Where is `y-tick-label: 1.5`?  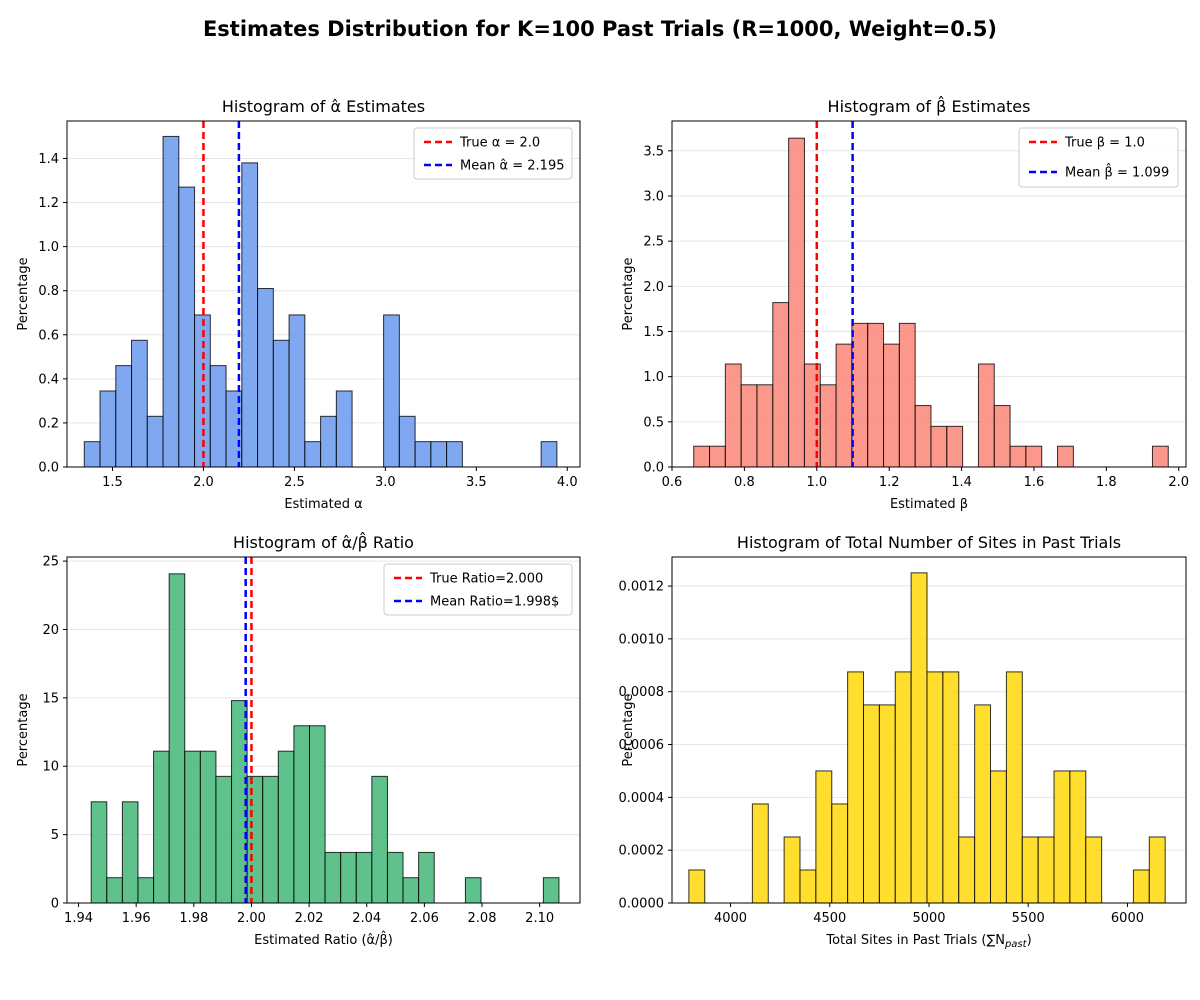 y-tick-label: 1.5 is located at coordinates (653, 332).